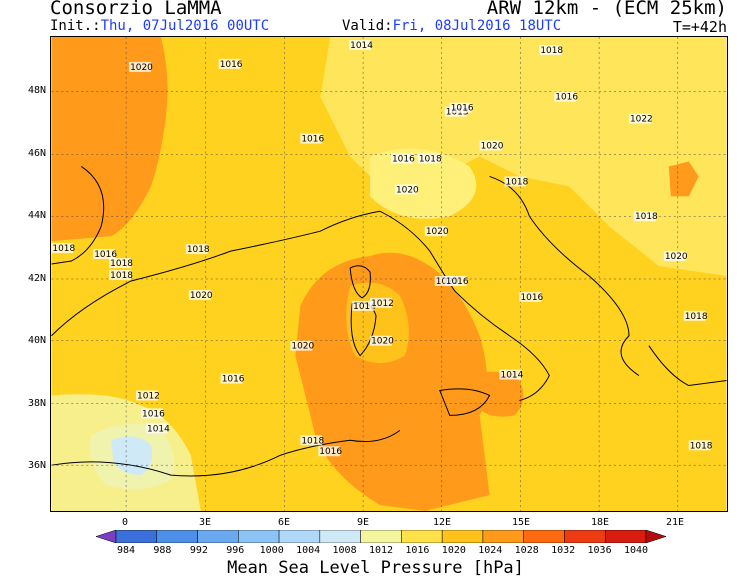 The height and width of the screenshot is (580, 751). I want to click on high-pressure-west, so click(109, 139).